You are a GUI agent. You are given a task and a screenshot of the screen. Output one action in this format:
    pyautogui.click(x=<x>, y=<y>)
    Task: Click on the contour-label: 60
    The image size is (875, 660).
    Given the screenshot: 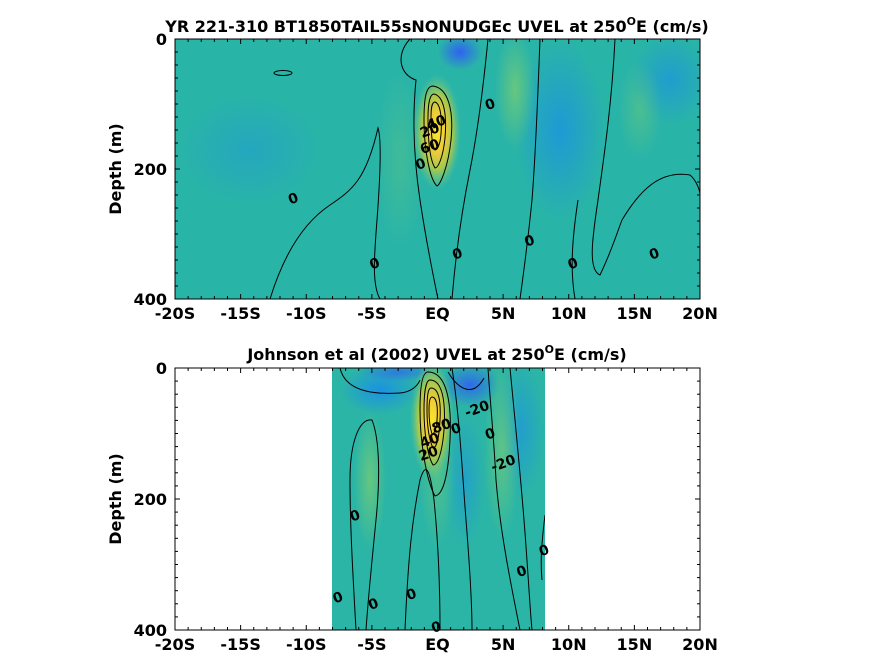 What is the action you would take?
    pyautogui.click(x=430, y=147)
    